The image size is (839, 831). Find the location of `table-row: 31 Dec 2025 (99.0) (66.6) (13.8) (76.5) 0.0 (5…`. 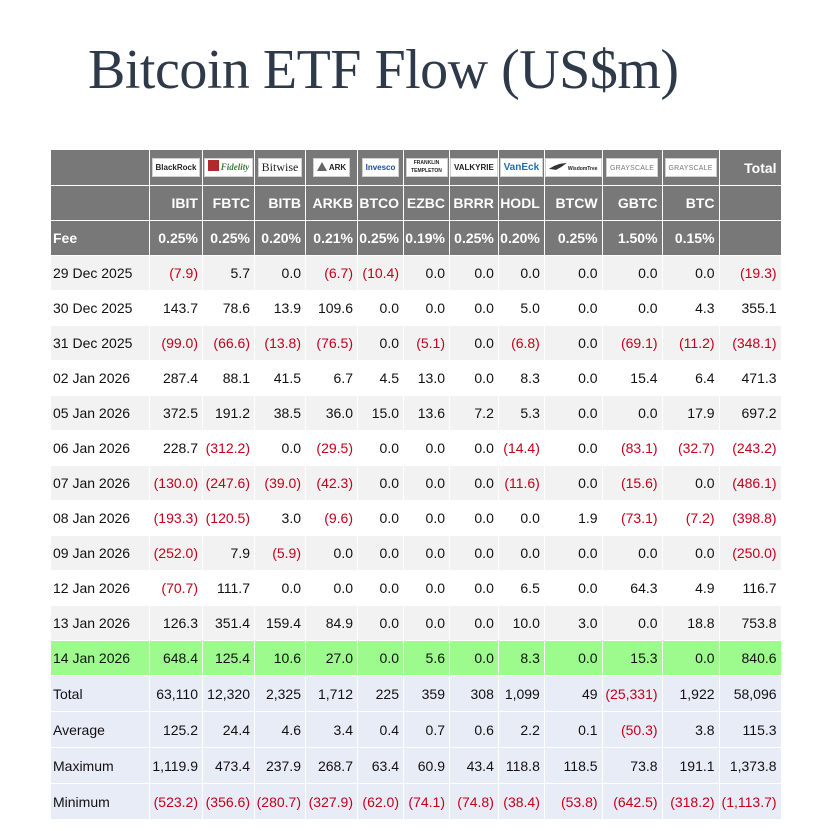

table-row: 31 Dec 2025 (99.0) (66.6) (13.8) (76.5) 0.0 (5… is located at coordinates (416, 343).